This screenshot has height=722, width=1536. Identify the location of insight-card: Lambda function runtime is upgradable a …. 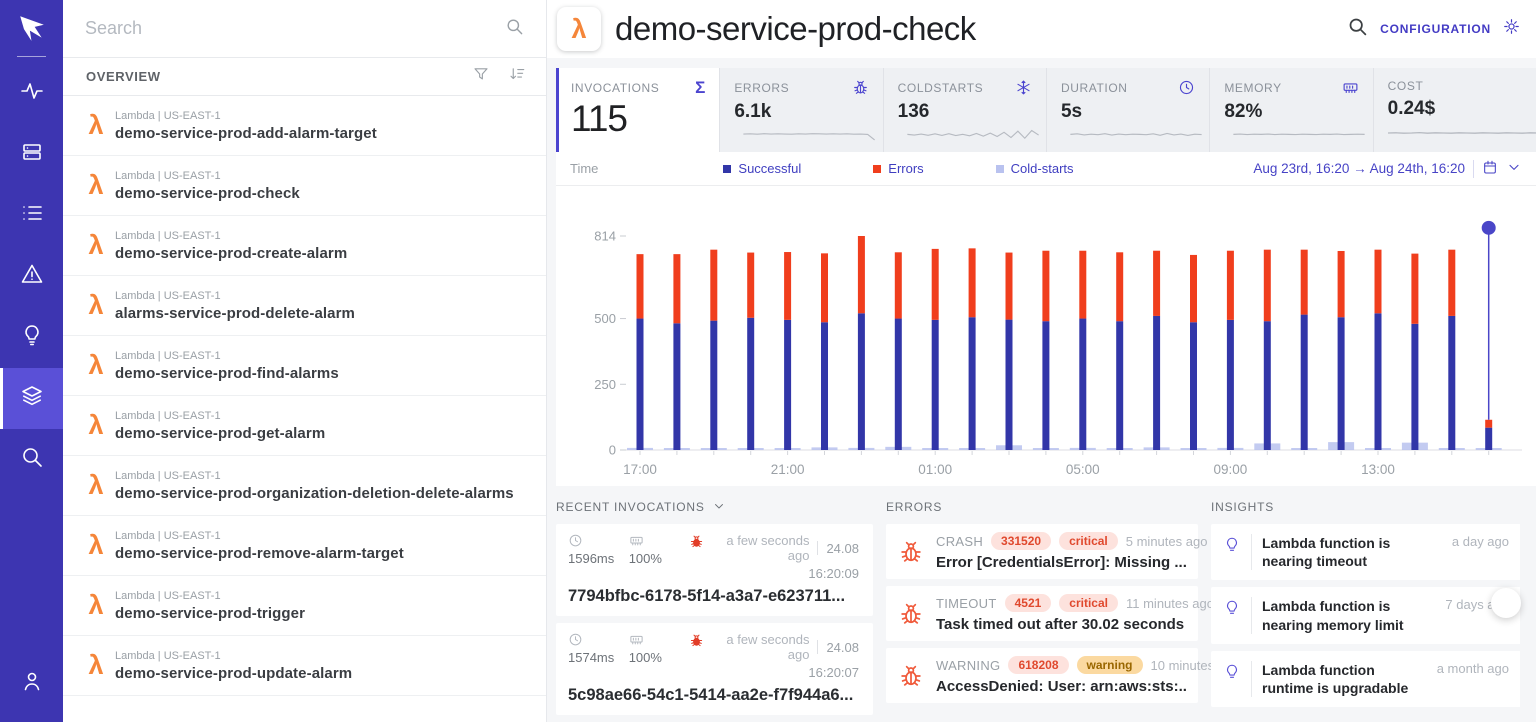
(1365, 679).